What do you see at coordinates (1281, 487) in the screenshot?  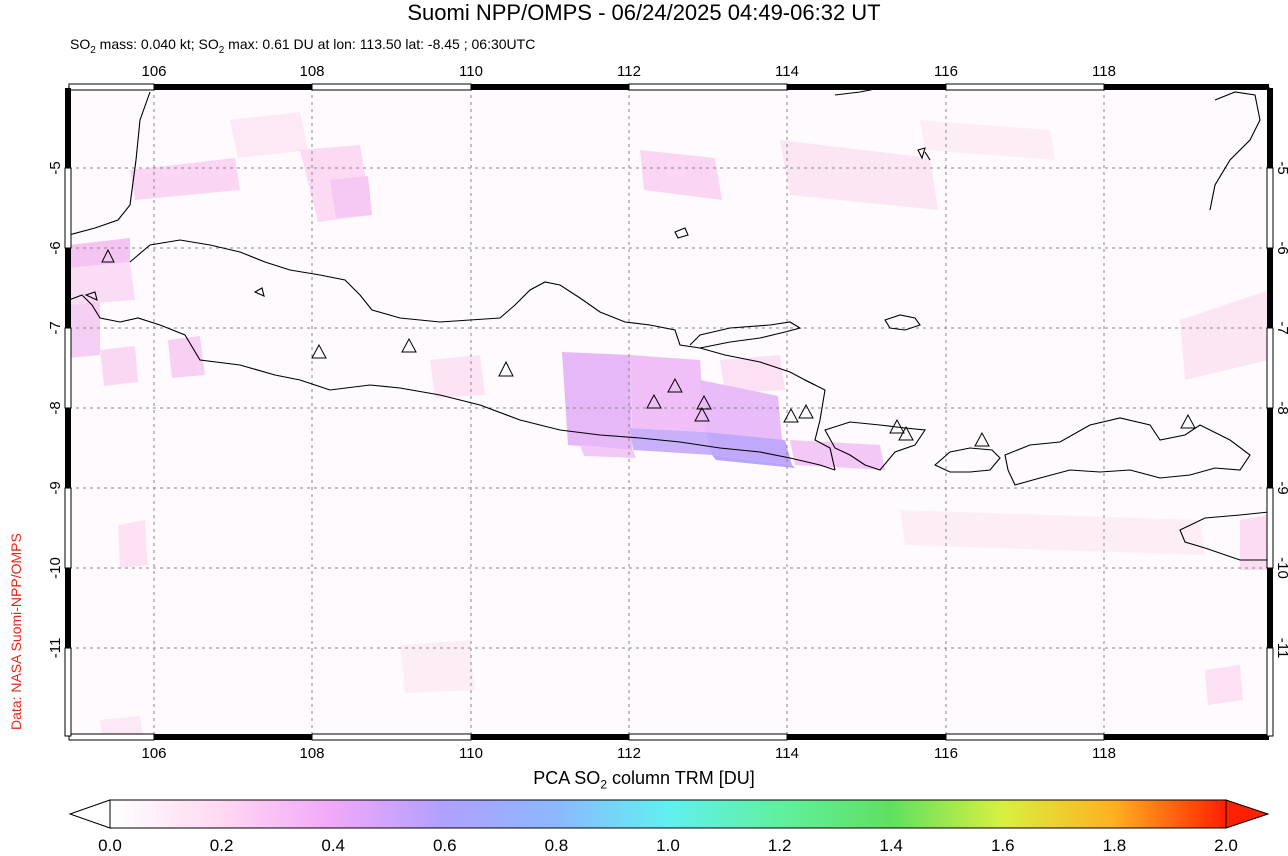 I see `lat-tick-right: -9` at bounding box center [1281, 487].